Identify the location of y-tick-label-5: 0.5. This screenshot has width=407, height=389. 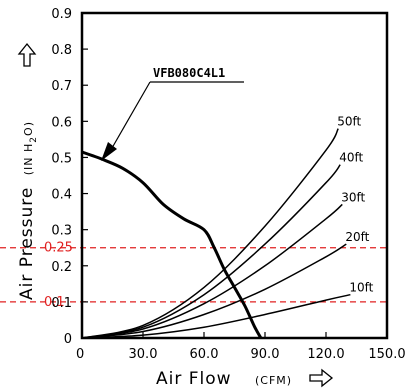
(61, 158).